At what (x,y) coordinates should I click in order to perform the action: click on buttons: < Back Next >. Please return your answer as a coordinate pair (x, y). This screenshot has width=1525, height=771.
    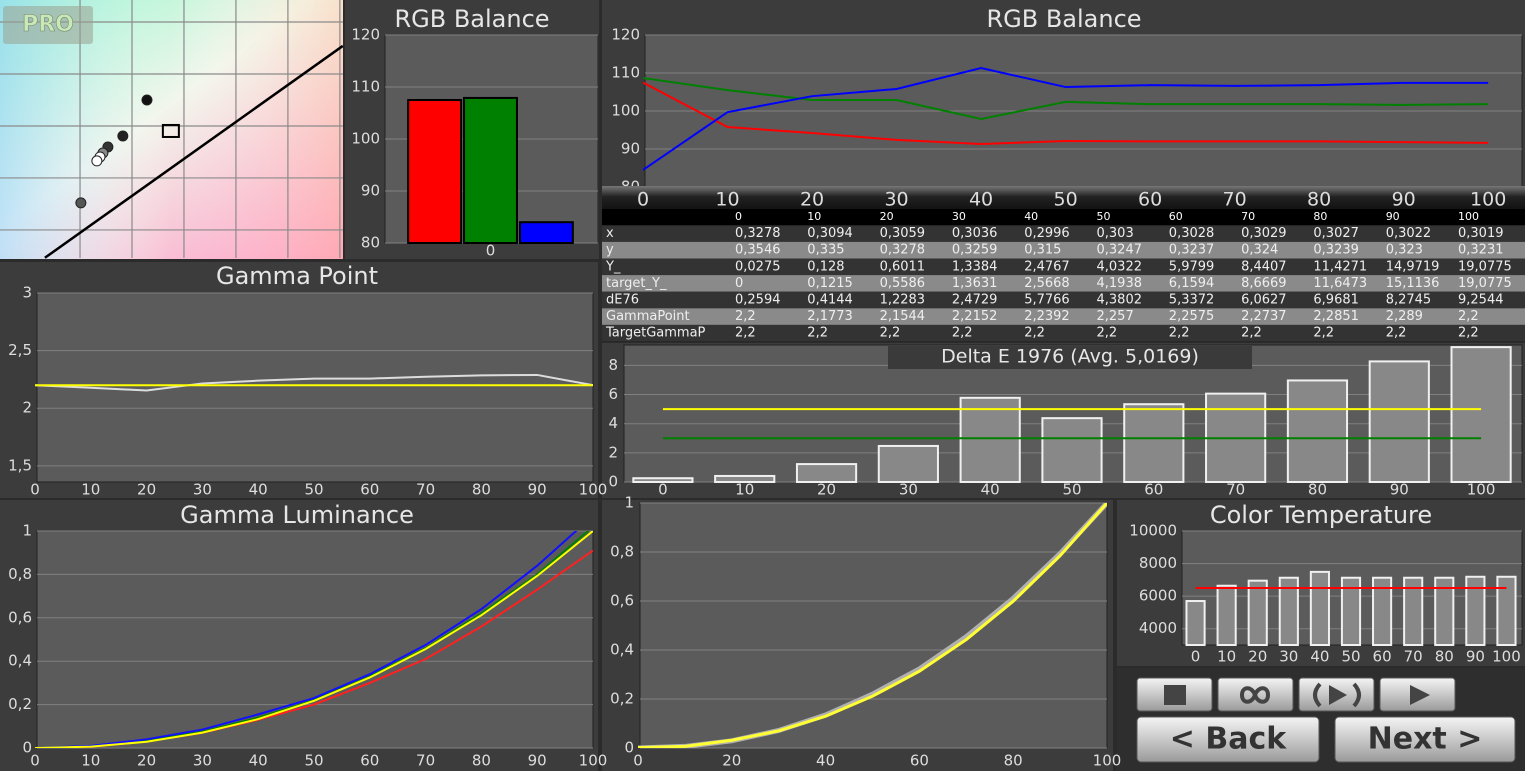
    Looking at the image, I should click on (1326, 720).